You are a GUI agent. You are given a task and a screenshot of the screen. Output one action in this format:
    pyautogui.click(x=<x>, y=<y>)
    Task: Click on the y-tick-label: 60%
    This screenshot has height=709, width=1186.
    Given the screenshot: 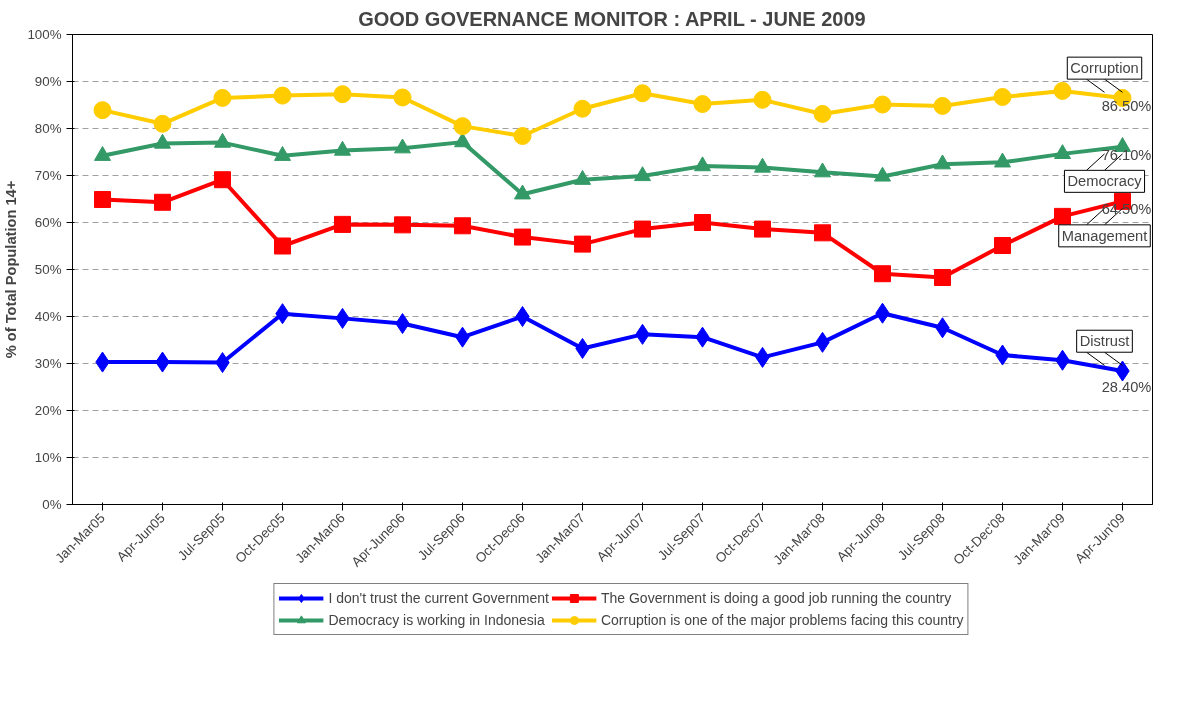 What is the action you would take?
    pyautogui.click(x=48, y=222)
    